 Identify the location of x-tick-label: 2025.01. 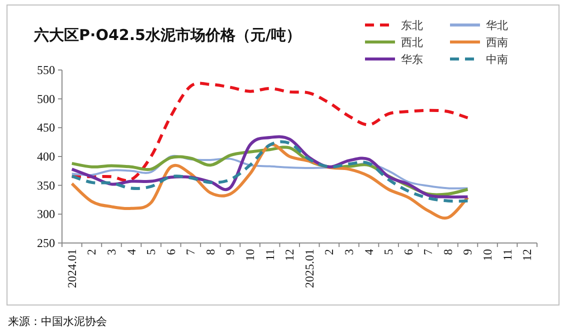
(309, 268).